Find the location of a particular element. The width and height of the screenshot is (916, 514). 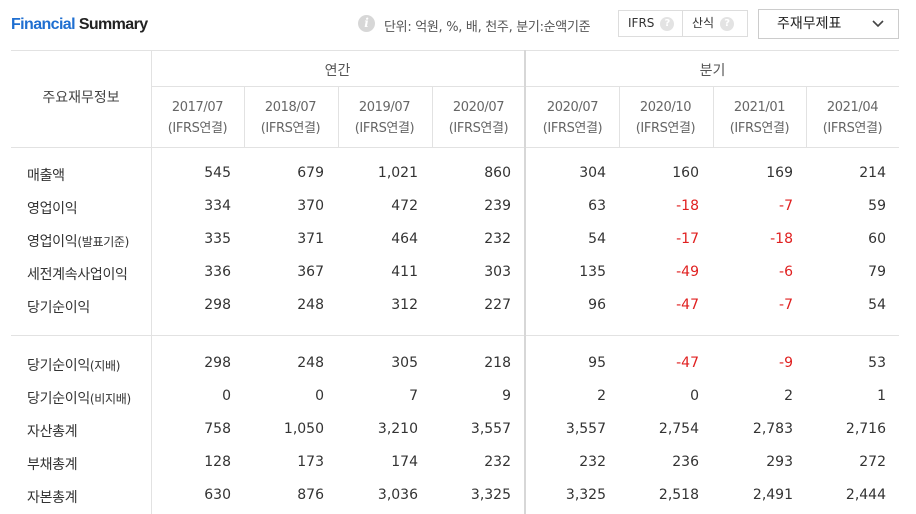

row-label-main: 부채총계 is located at coordinates (52, 465).